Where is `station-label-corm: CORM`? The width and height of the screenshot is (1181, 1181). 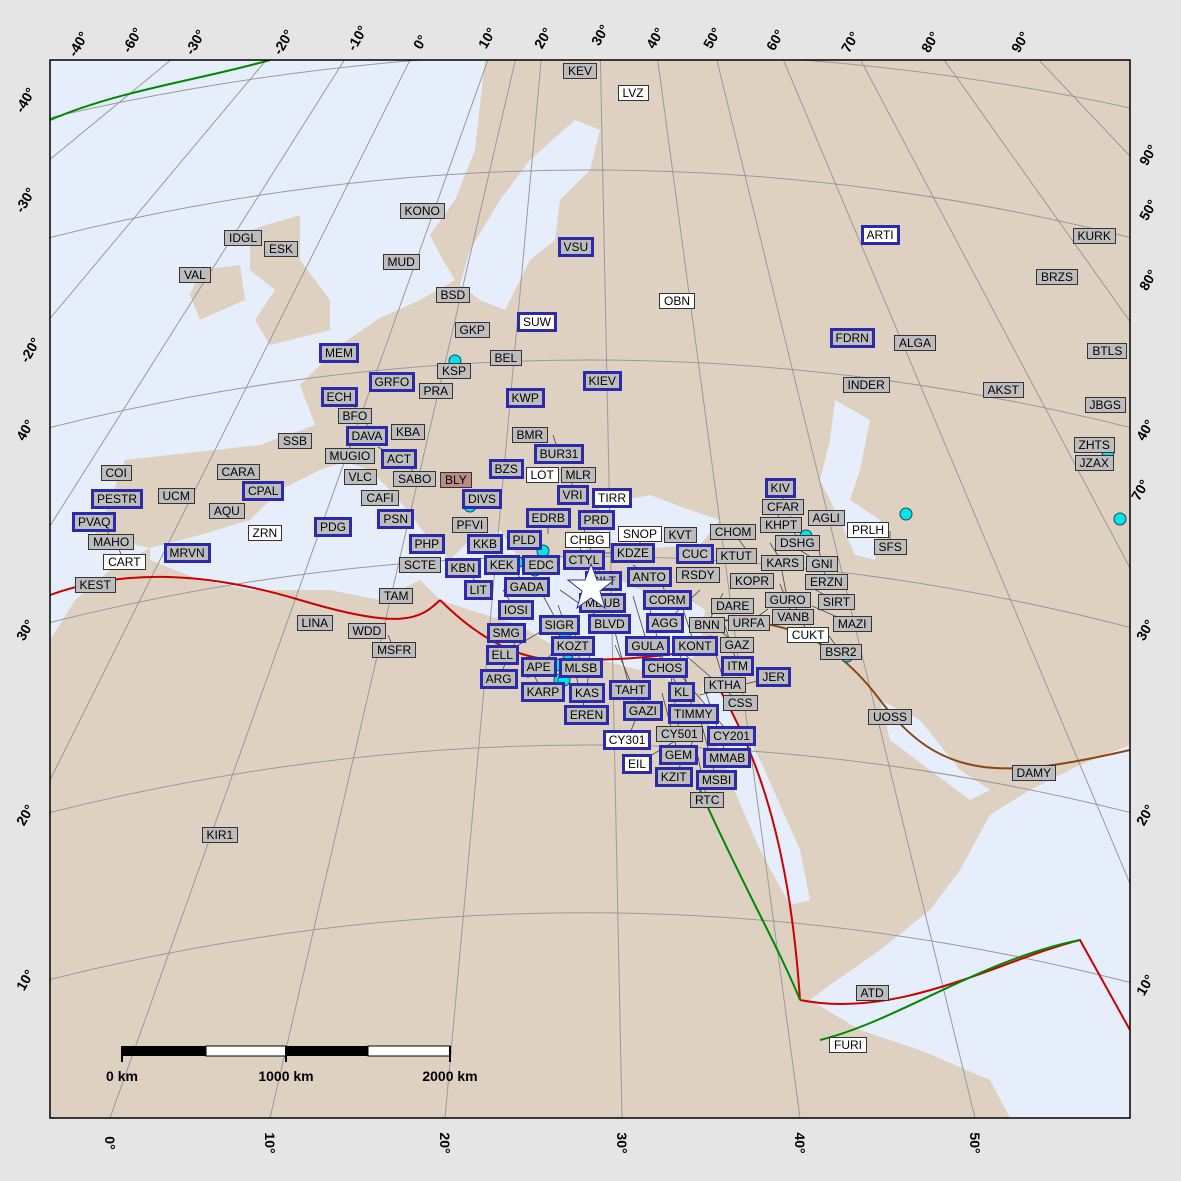
station-label-corm: CORM is located at coordinates (667, 599).